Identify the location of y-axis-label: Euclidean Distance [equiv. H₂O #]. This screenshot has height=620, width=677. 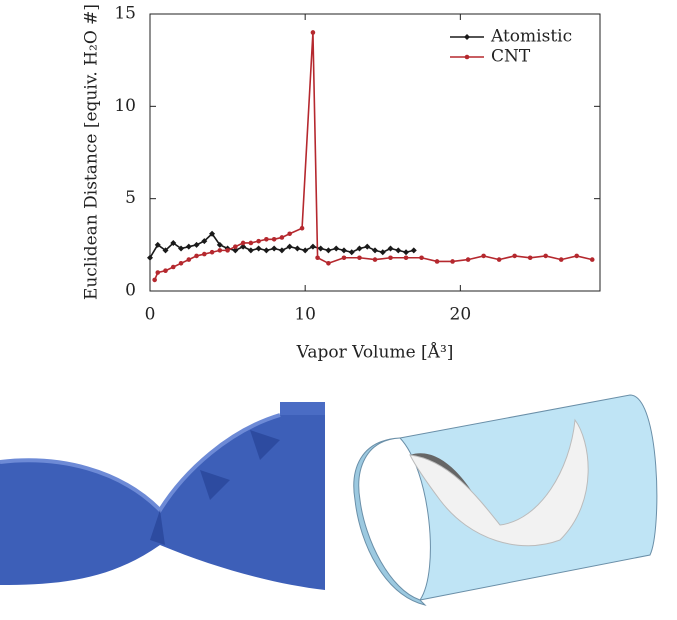
(92, 152).